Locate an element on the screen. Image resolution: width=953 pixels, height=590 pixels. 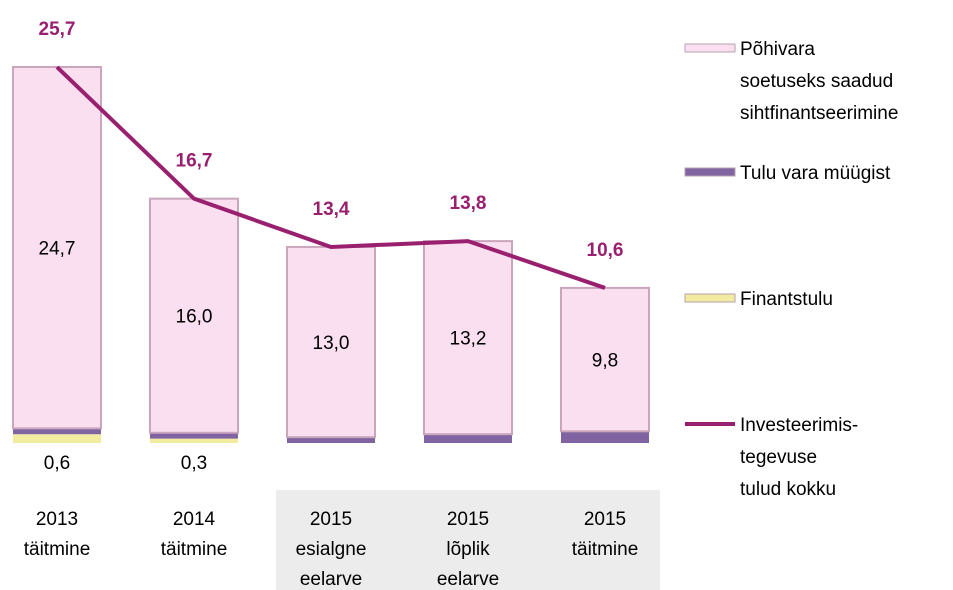
legend-label: Investeerimis-tegevuse tulud kokku is located at coordinates (799, 457).